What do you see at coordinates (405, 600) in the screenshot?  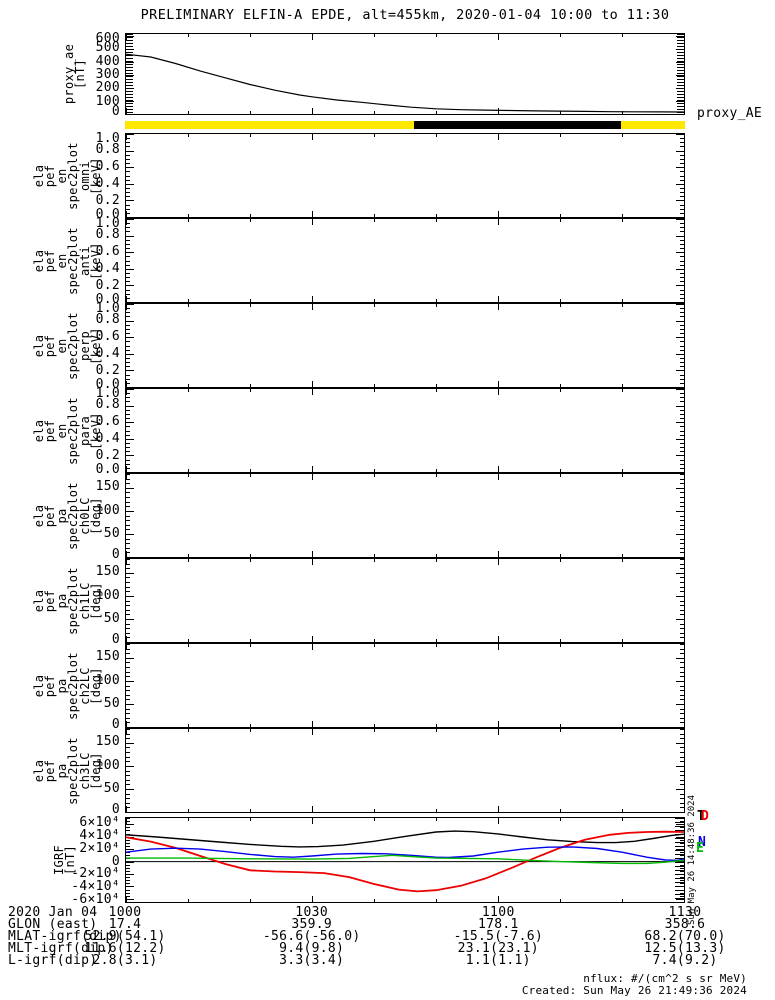 I see `panel-pa-spec2plot-ch1lc` at bounding box center [405, 600].